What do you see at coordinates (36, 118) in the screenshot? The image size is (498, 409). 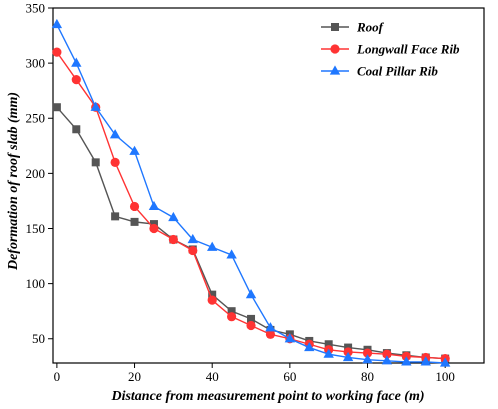 I see `y-tick-label-4: 250` at bounding box center [36, 118].